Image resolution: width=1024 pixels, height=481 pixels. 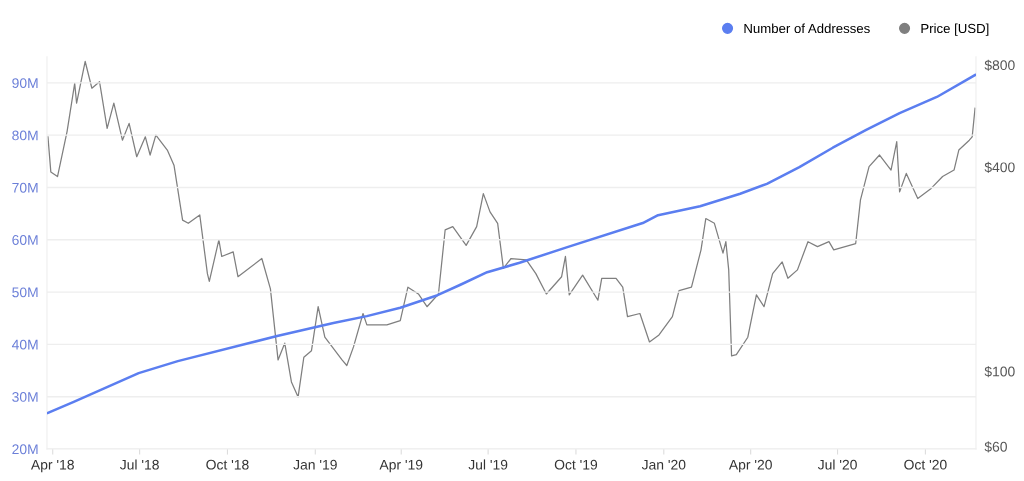 I want to click on x-tick-label: Apr '19, so click(x=401, y=466).